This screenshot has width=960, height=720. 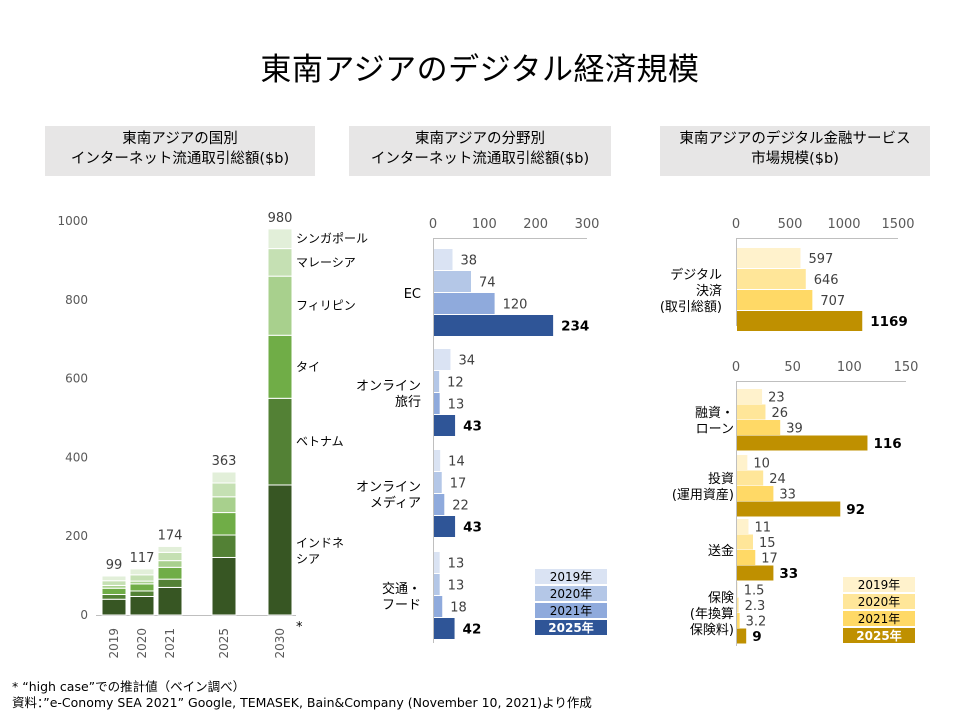 What do you see at coordinates (777, 479) in the screenshot?
I see `value-label: 24` at bounding box center [777, 479].